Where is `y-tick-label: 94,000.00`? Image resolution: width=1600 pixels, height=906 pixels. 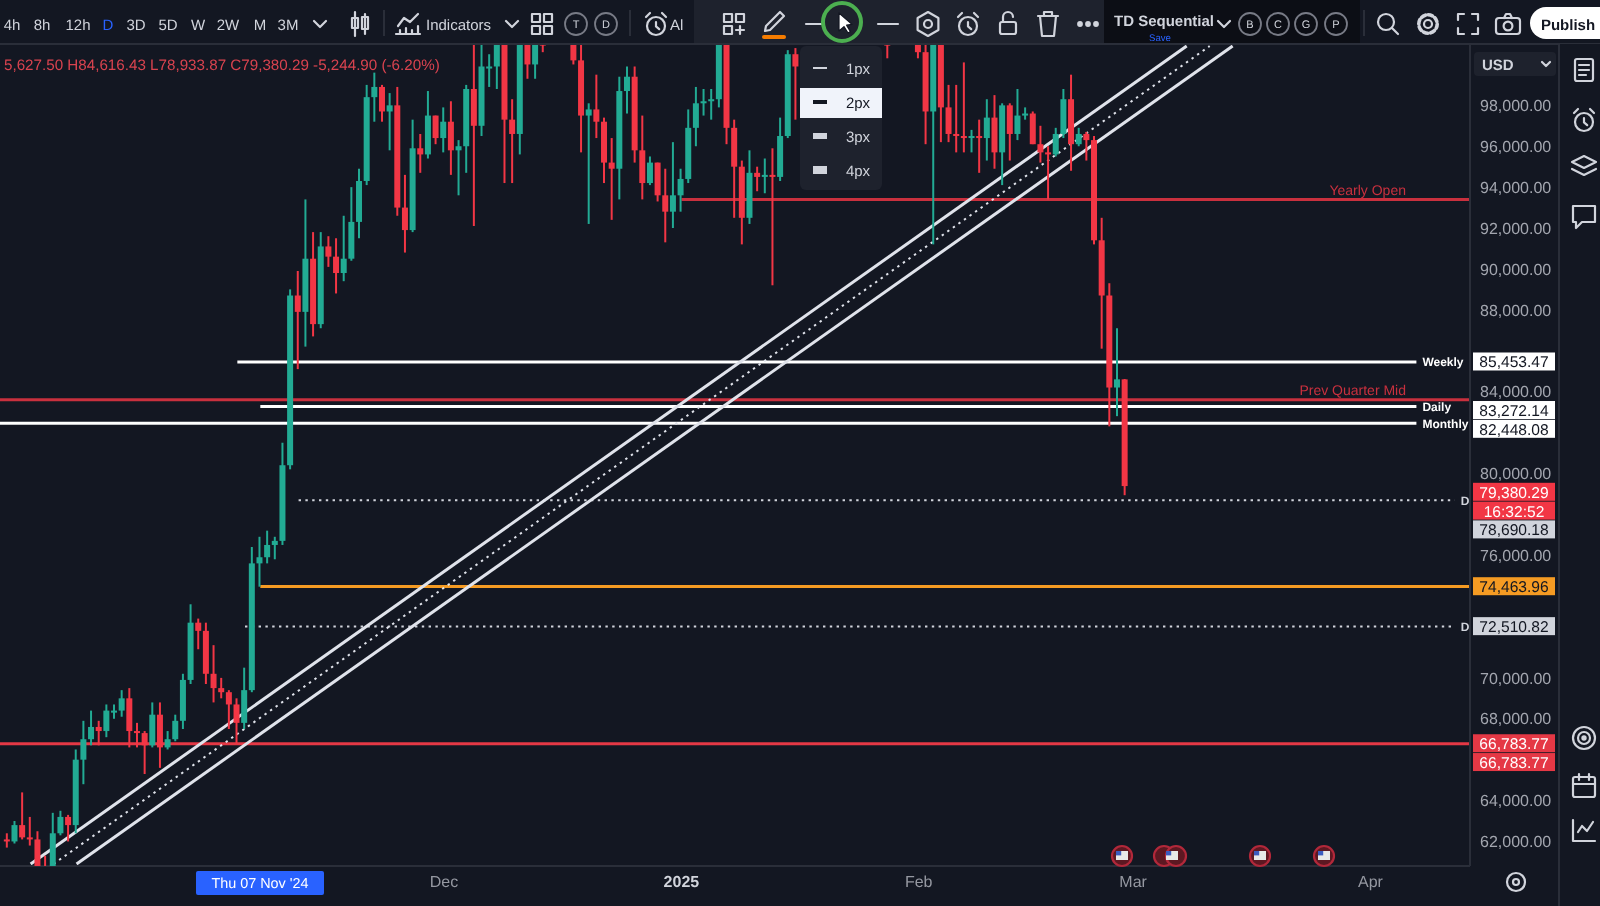
y-tick-label: 94,000.00 is located at coordinates (1516, 187).